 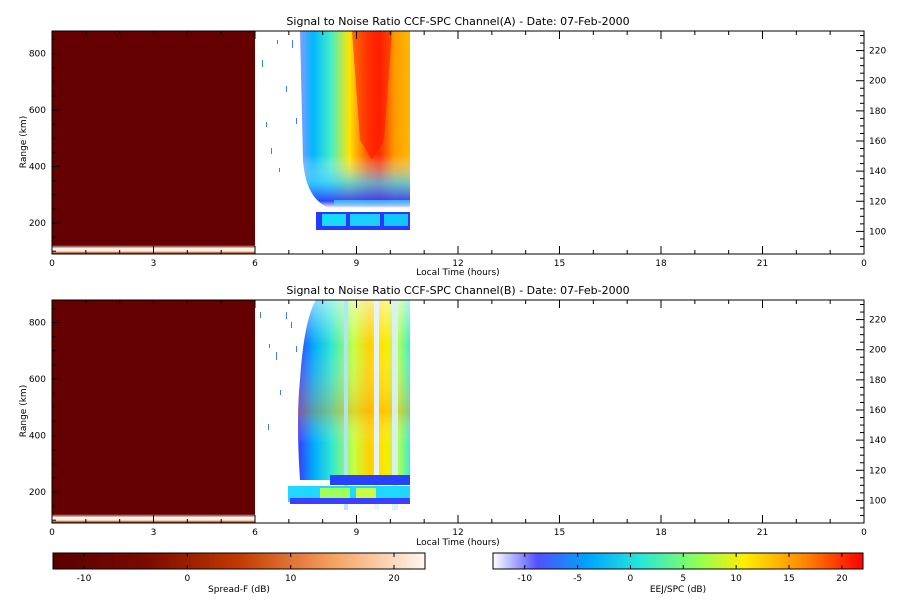 I want to click on colorbar-eej-tick-label: 0, so click(x=631, y=579).